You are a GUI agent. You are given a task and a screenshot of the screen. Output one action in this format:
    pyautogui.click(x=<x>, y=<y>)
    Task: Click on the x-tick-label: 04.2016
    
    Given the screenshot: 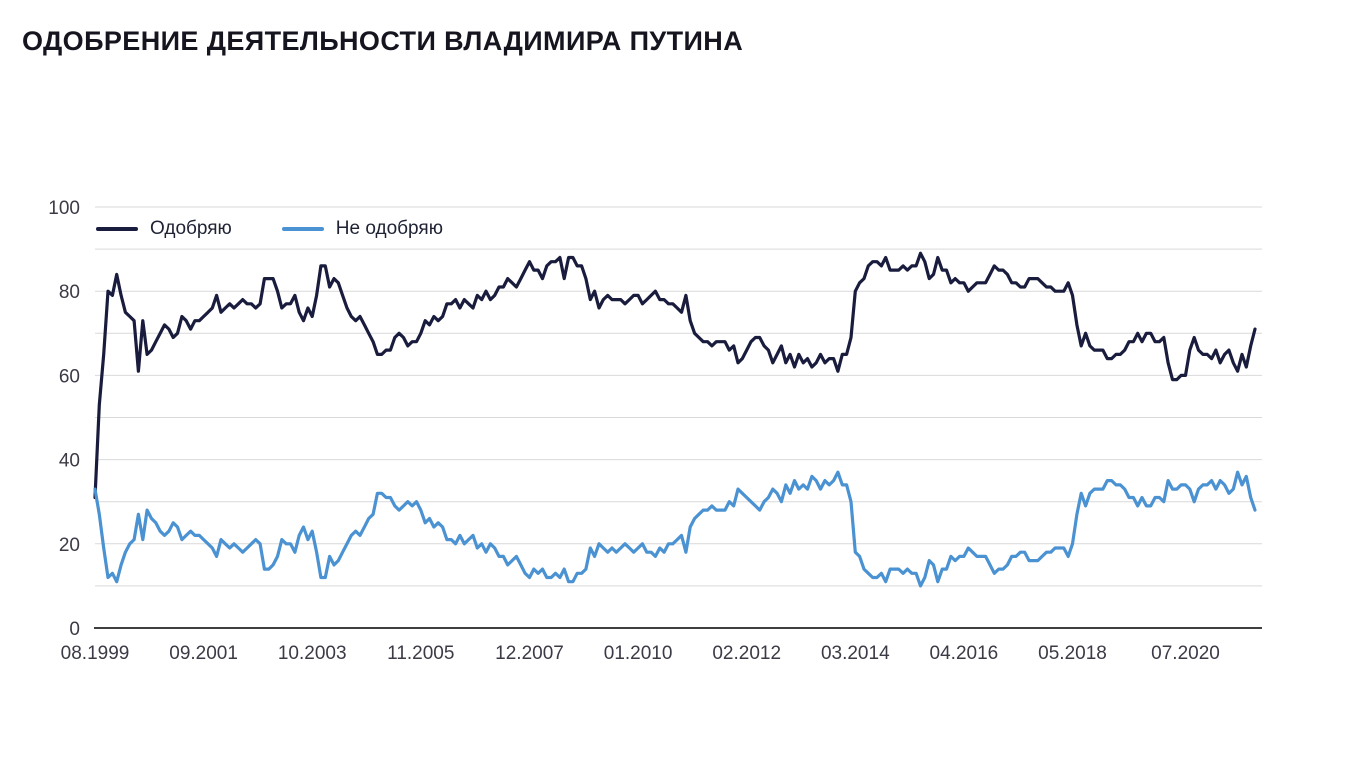 What is the action you would take?
    pyautogui.click(x=964, y=653)
    